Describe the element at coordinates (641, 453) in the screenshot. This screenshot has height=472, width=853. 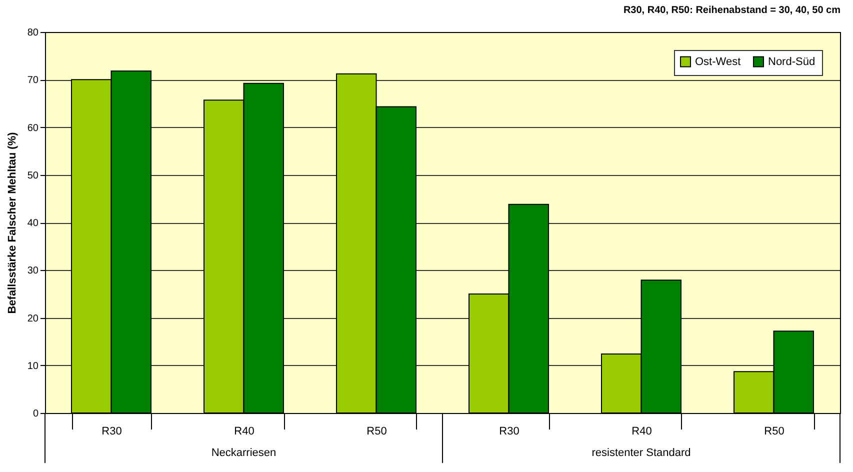
I see `text: resistenter Standard` at that location.